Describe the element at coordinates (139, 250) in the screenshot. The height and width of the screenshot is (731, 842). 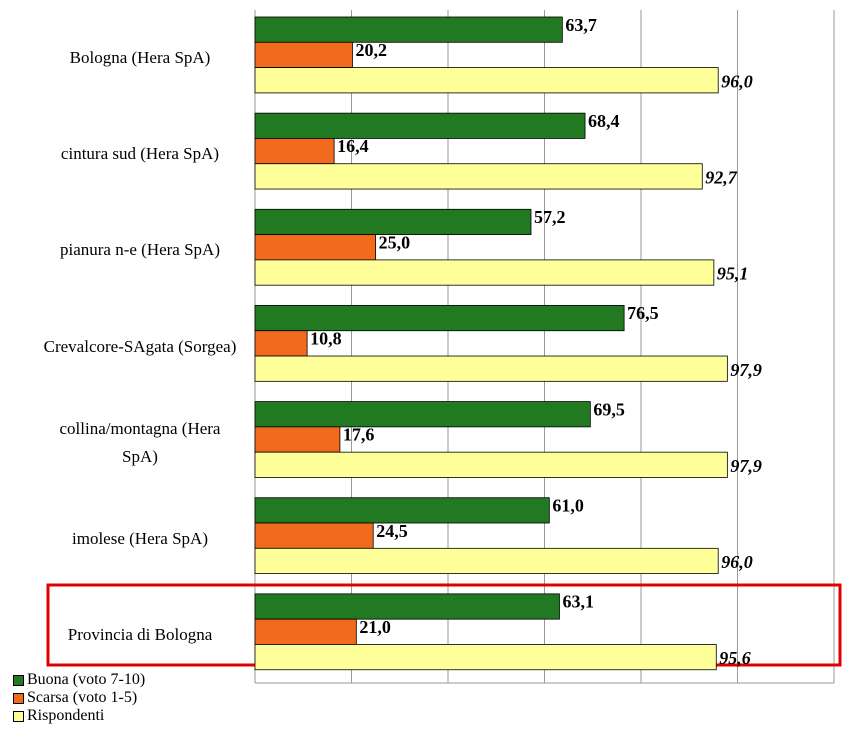
I see `category-label: pianura n-e (Hera SpA)` at that location.